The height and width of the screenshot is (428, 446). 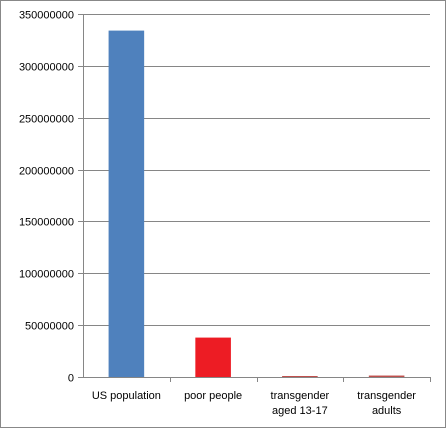 What do you see at coordinates (46, 120) in the screenshot?
I see `y-tick-label: 250000000` at bounding box center [46, 120].